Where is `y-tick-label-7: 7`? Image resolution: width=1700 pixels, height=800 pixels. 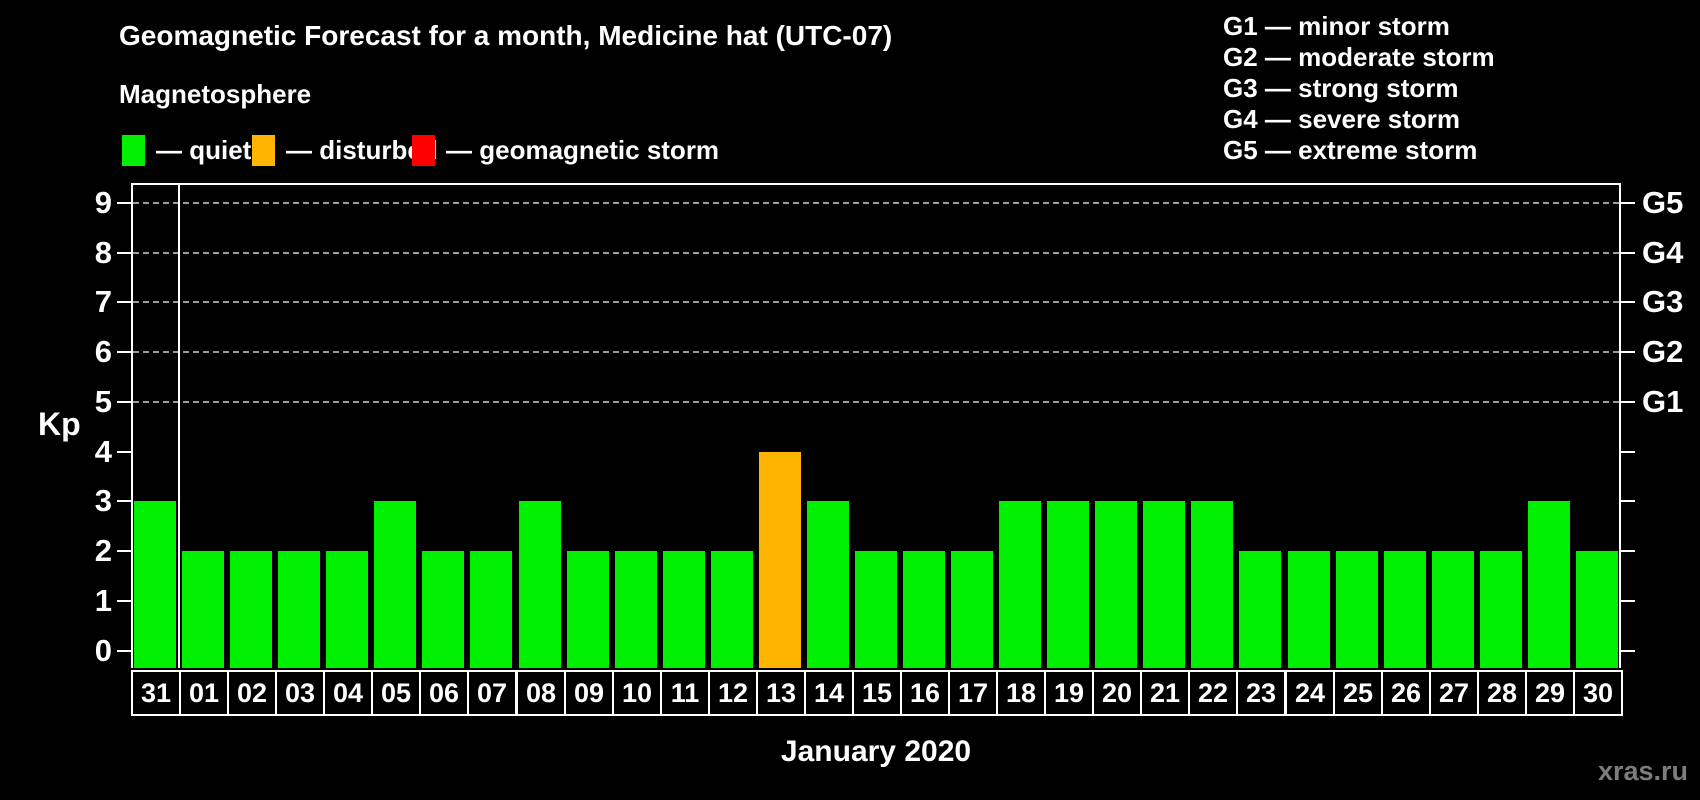 y-tick-label-7: 7 is located at coordinates (103, 301).